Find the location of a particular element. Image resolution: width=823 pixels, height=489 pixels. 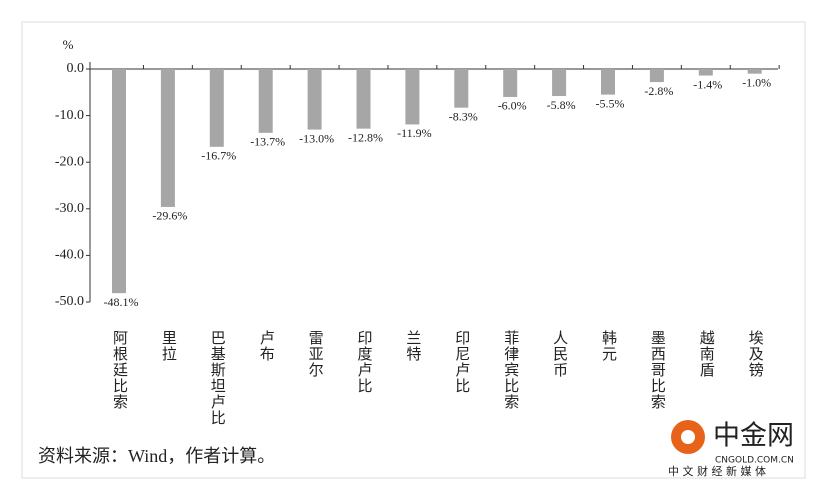

value-label: -11.9% is located at coordinates (414, 133).